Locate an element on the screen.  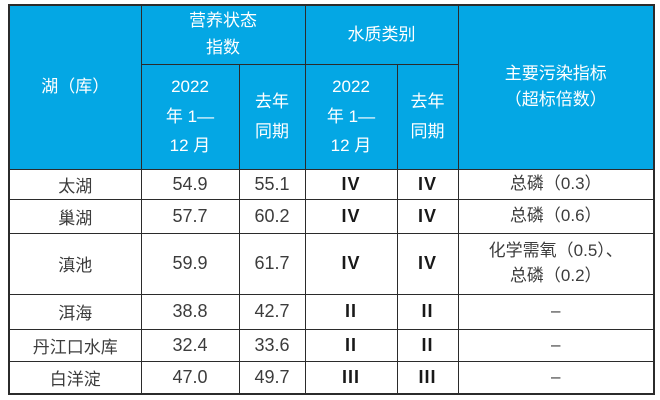
pollutants-cell: 总磷（0.3） is located at coordinates (556, 184).